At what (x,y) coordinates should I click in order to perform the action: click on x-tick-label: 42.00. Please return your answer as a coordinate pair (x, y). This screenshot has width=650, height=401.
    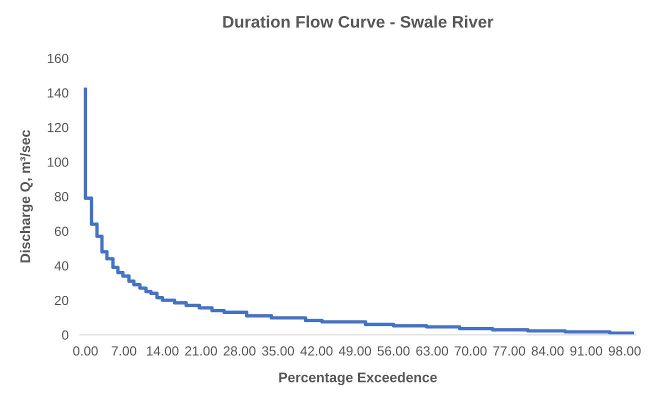
    Looking at the image, I should click on (316, 351).